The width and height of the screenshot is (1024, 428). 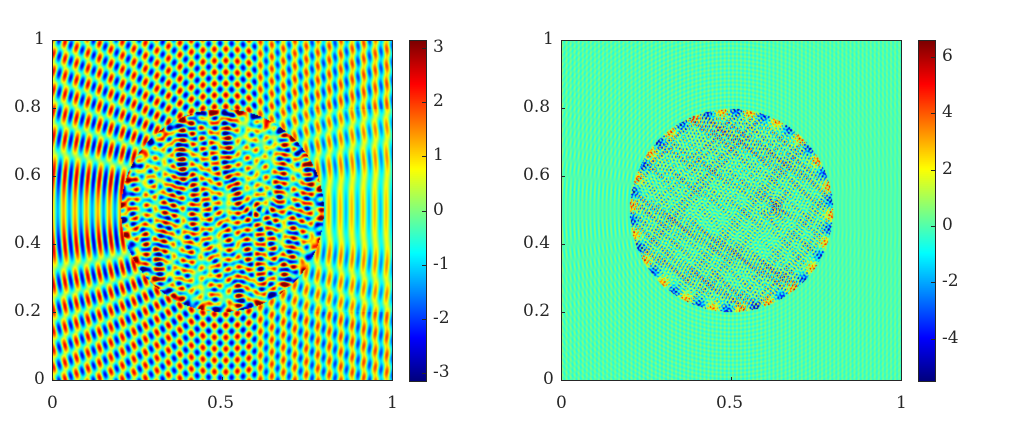 I want to click on colorbar-tick-label: -1, so click(x=441, y=263).